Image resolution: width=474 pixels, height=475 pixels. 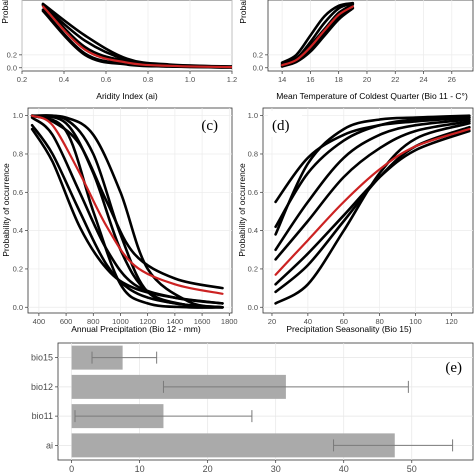 I want to click on panel-c-y-tick-label: 0.8, so click(x=18, y=153).